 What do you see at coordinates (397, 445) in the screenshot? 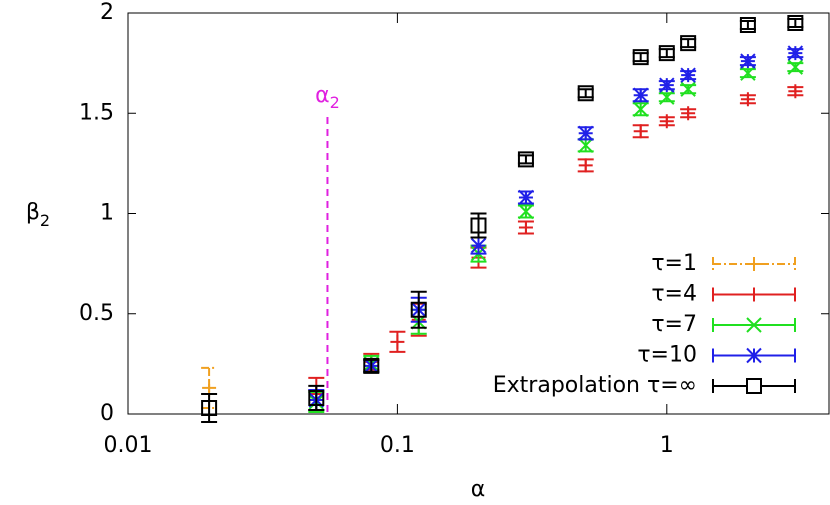
I see `x-tick-label: 0.1` at bounding box center [397, 445].